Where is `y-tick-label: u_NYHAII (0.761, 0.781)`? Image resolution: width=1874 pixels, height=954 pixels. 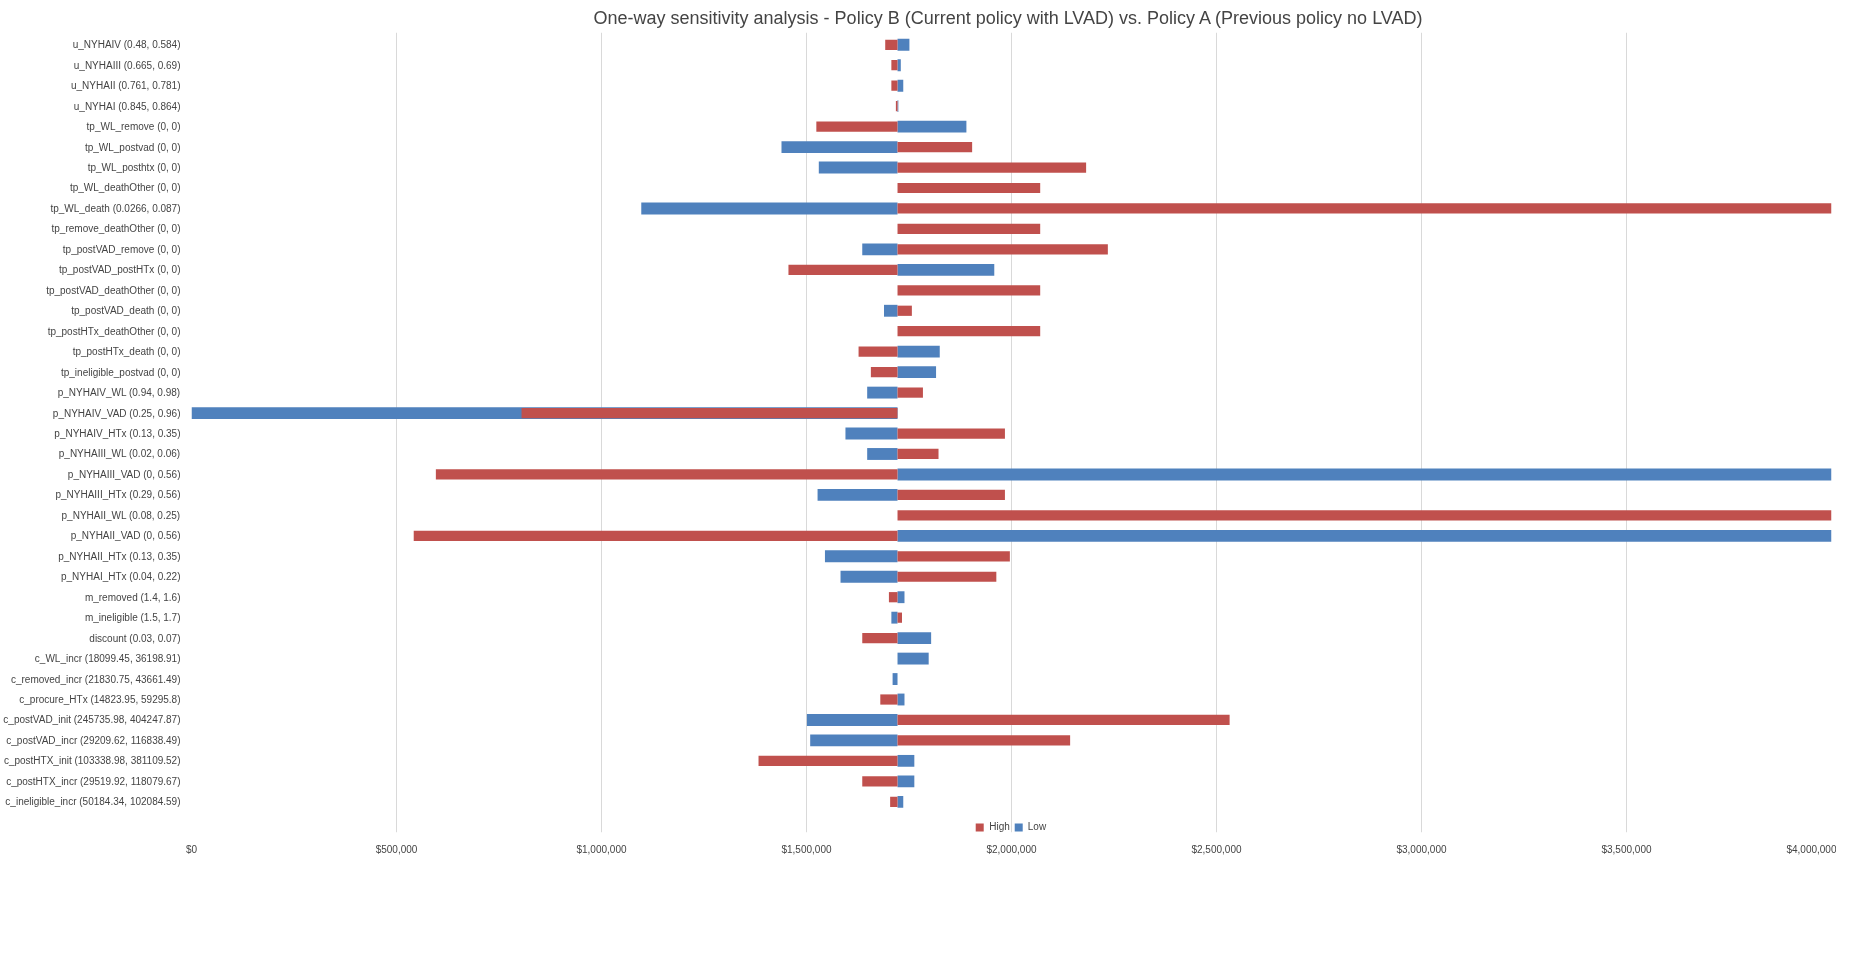
y-tick-label: u_NYHAII (0.761, 0.781) is located at coordinates (125, 86).